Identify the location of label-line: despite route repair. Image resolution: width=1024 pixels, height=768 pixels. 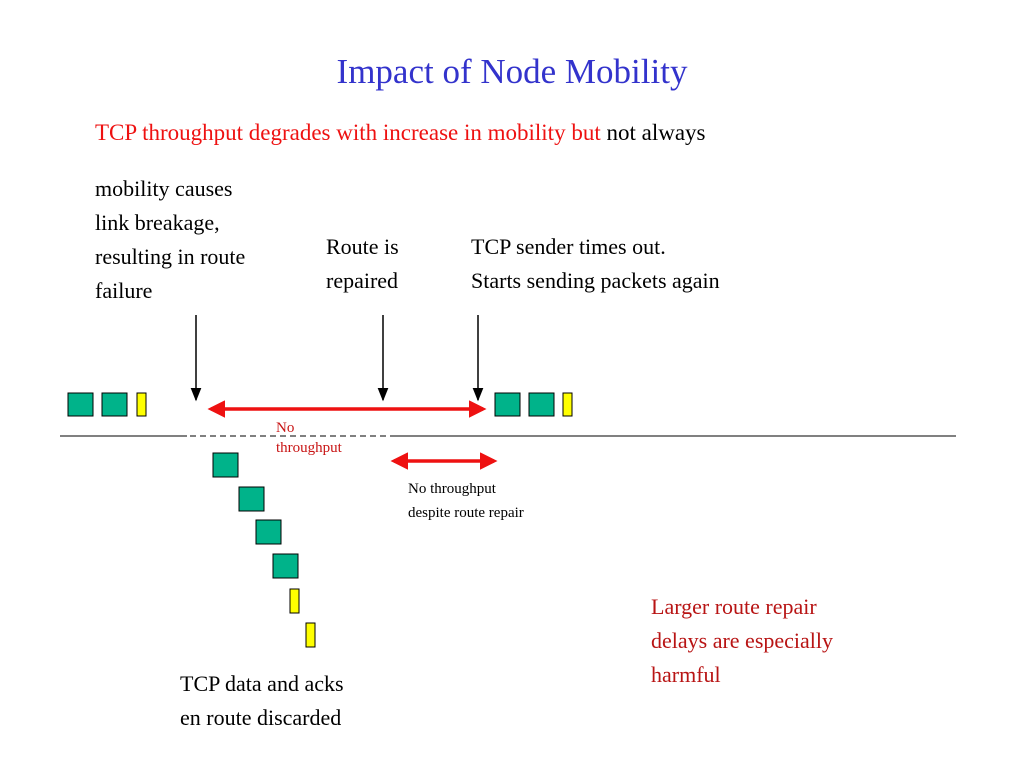
(466, 513).